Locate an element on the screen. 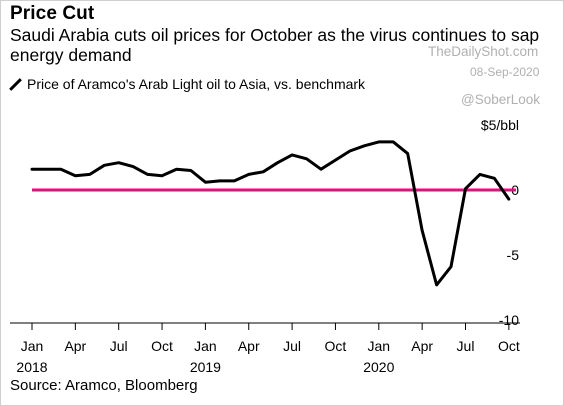 The height and width of the screenshot is (406, 564). y-tick-label: -10 is located at coordinates (509, 320).